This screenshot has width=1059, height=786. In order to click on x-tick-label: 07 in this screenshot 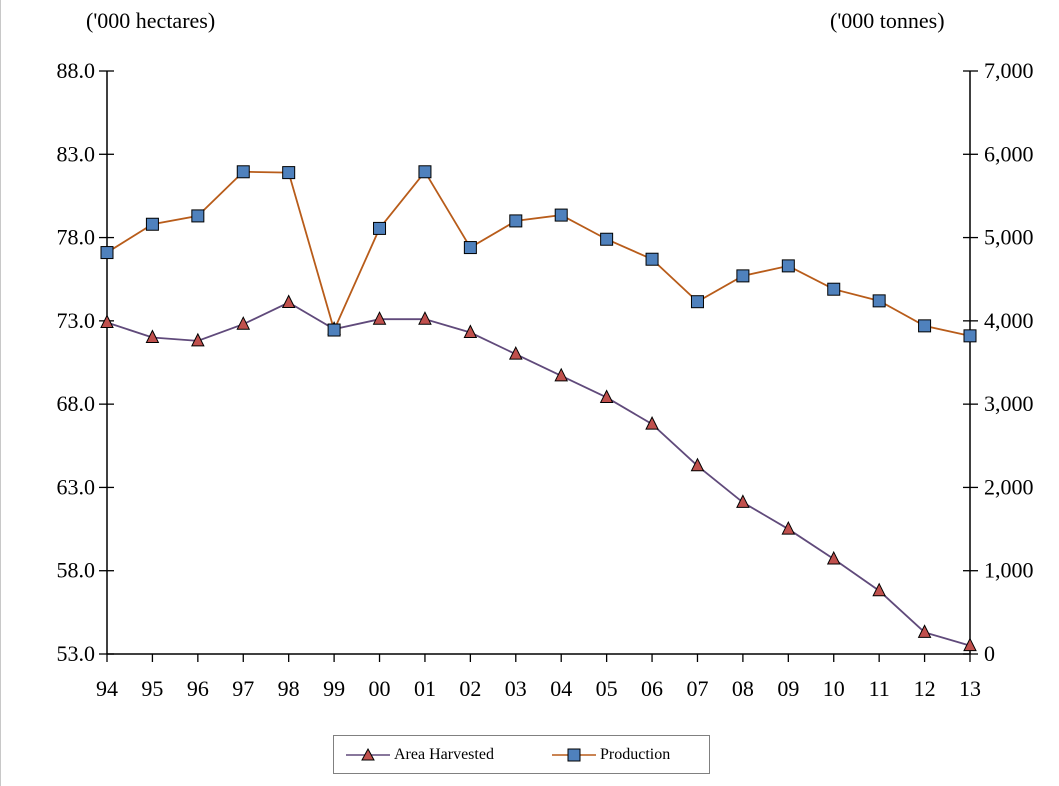, I will do `click(697, 688)`.